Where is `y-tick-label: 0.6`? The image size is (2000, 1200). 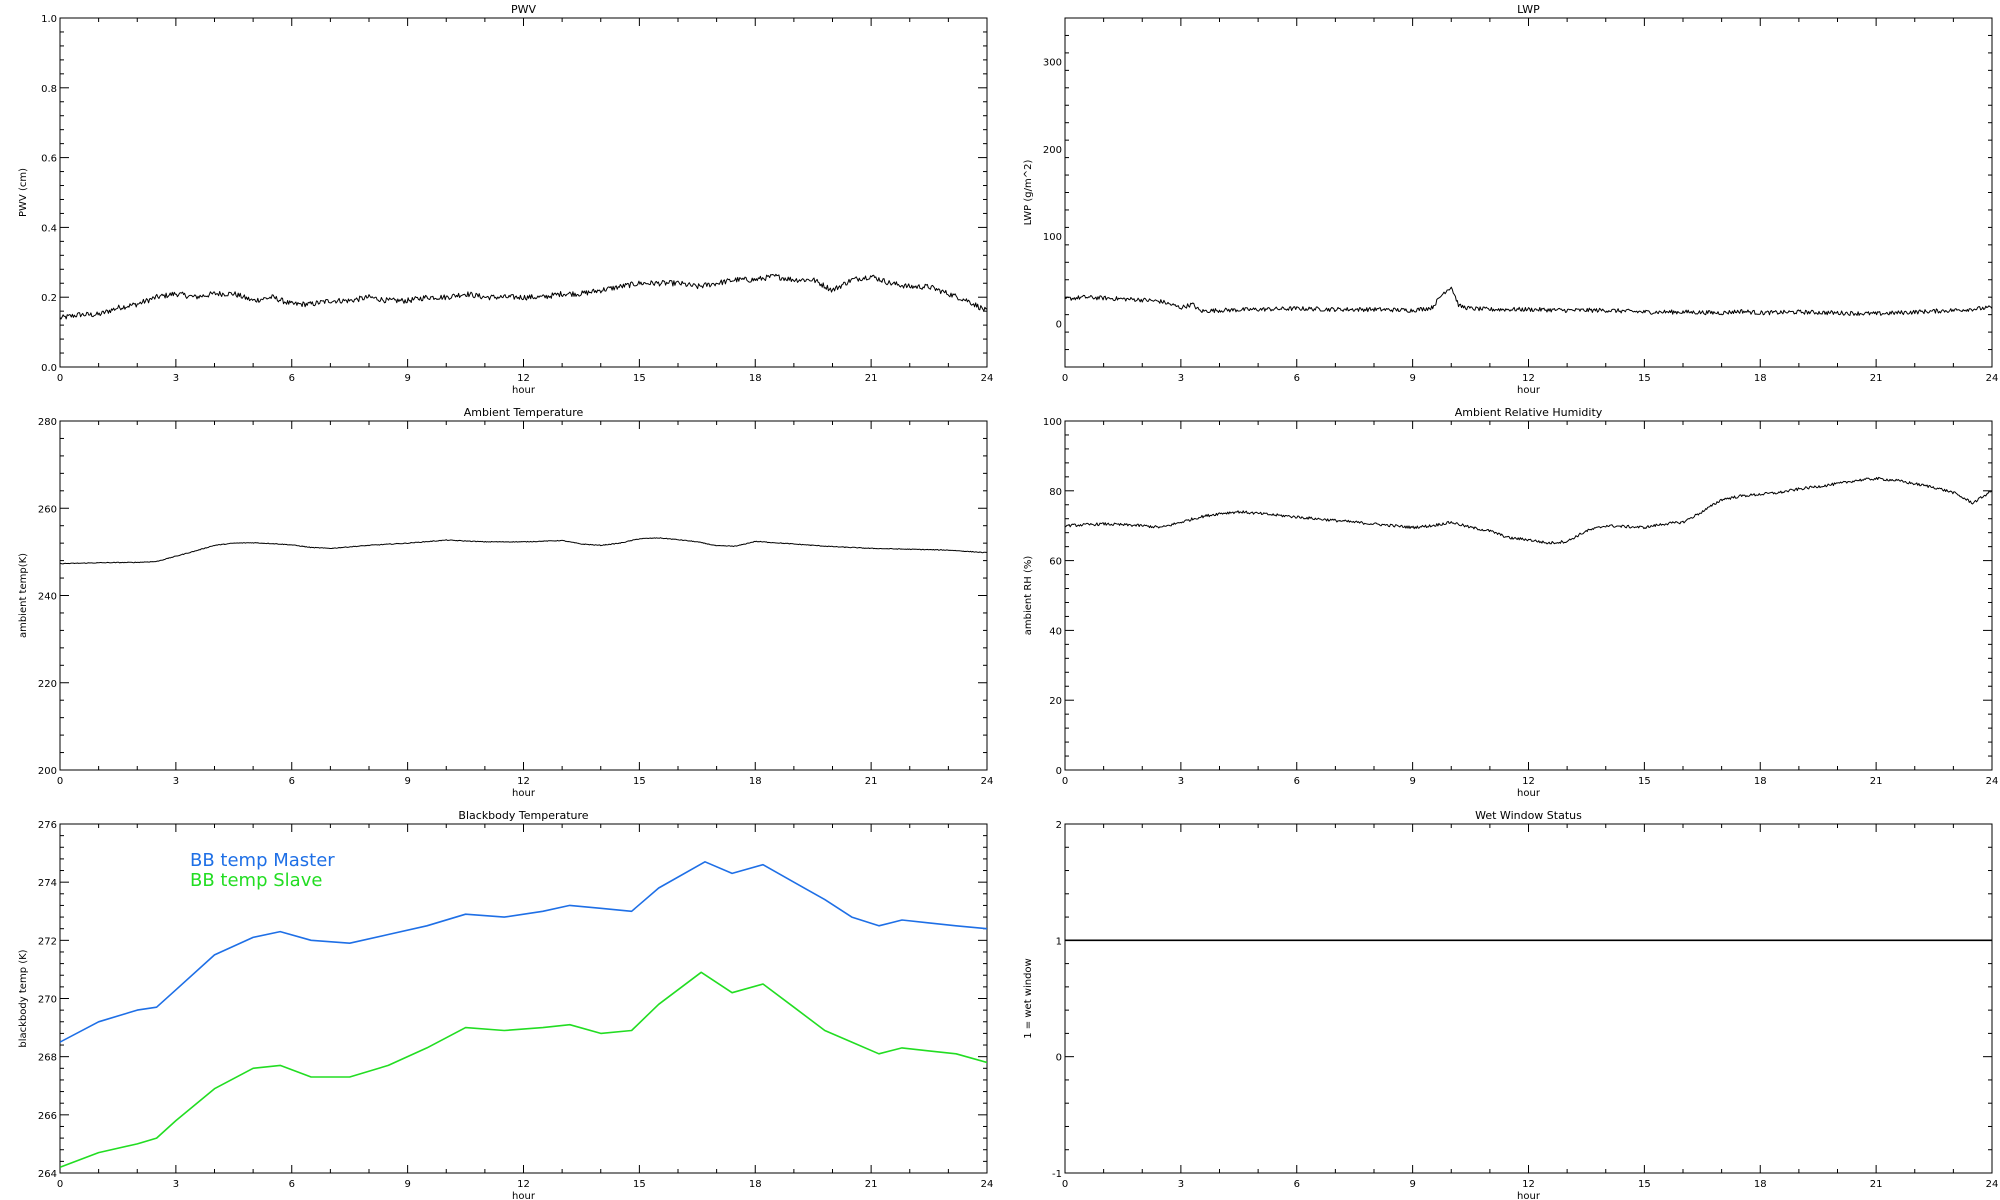 y-tick-label: 0.6 is located at coordinates (49, 159).